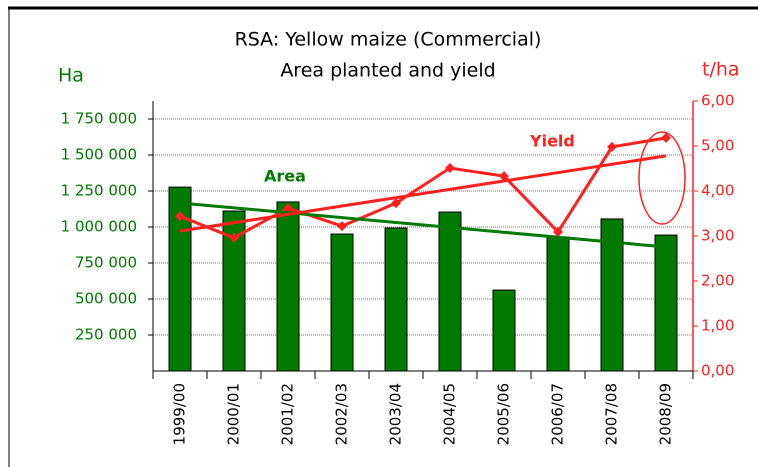 This screenshot has height=467, width=758. What do you see at coordinates (666, 414) in the screenshot?
I see `x-tick-label: 2008/09` at bounding box center [666, 414].